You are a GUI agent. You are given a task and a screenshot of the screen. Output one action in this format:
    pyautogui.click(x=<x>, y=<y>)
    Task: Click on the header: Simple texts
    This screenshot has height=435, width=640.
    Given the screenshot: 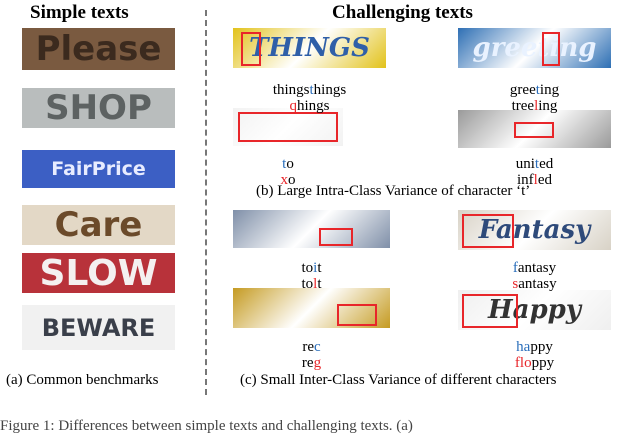 What is the action you would take?
    pyautogui.click(x=79, y=12)
    